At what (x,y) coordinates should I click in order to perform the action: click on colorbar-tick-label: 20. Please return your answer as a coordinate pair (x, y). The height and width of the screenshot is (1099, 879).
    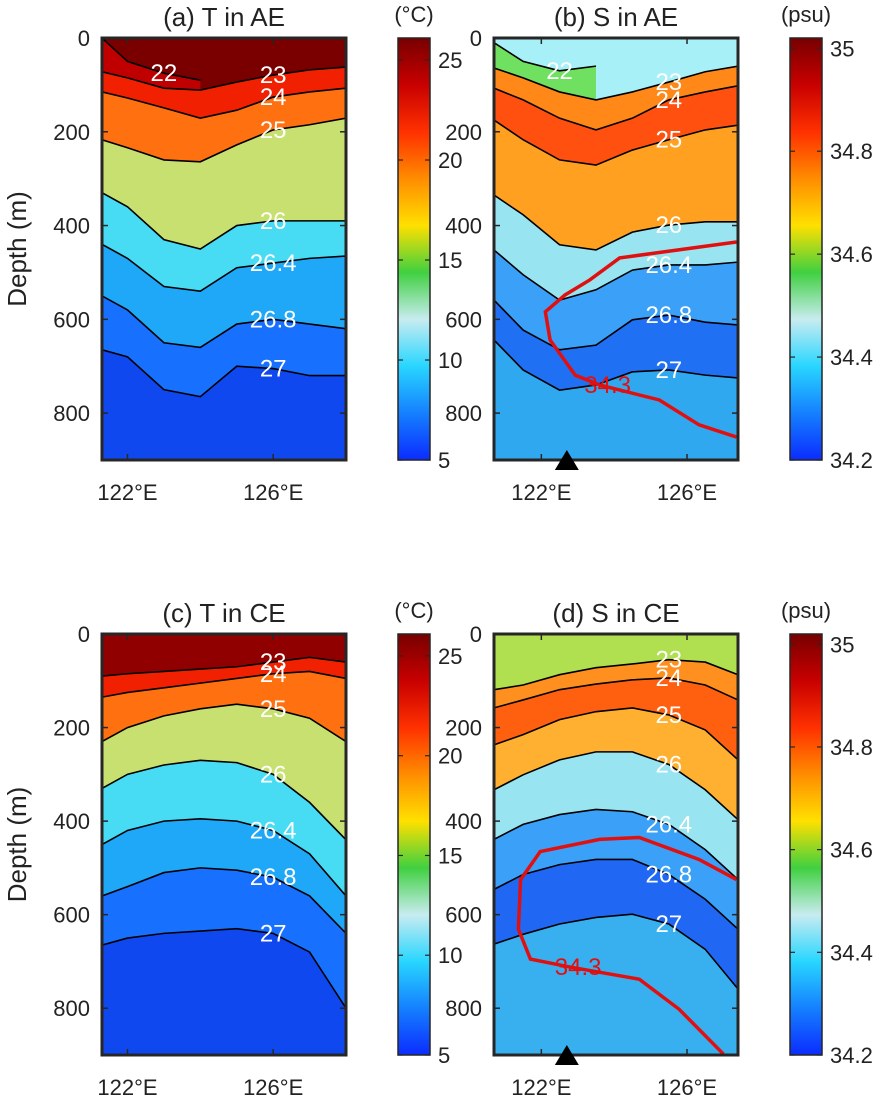
    Looking at the image, I should click on (450, 756).